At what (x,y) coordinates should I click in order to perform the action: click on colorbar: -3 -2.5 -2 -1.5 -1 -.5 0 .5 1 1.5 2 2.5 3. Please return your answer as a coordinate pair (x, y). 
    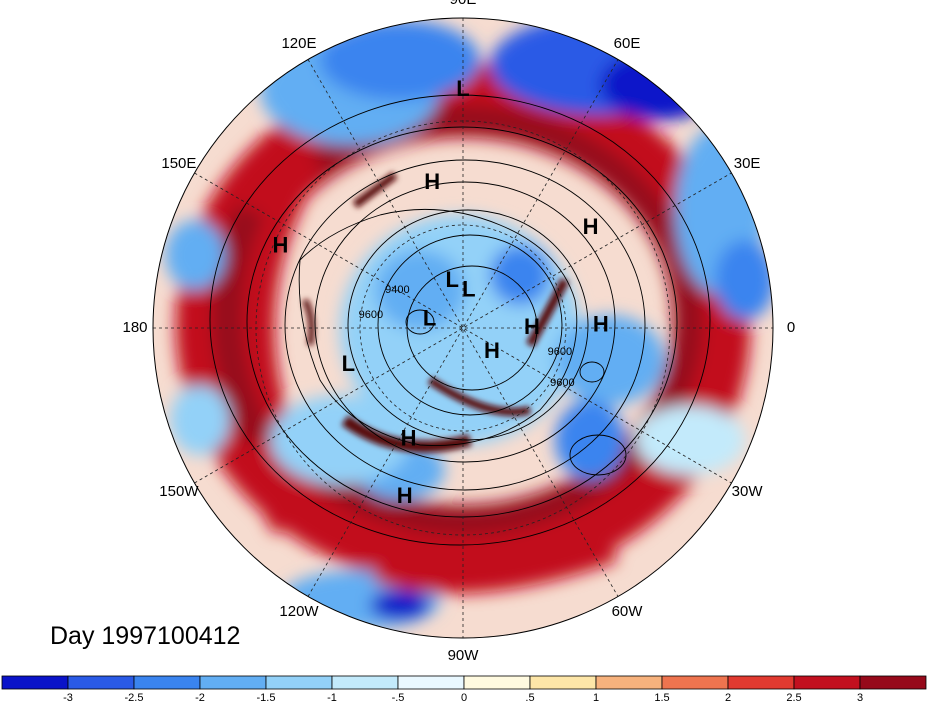
    Looking at the image, I should click on (464, 688).